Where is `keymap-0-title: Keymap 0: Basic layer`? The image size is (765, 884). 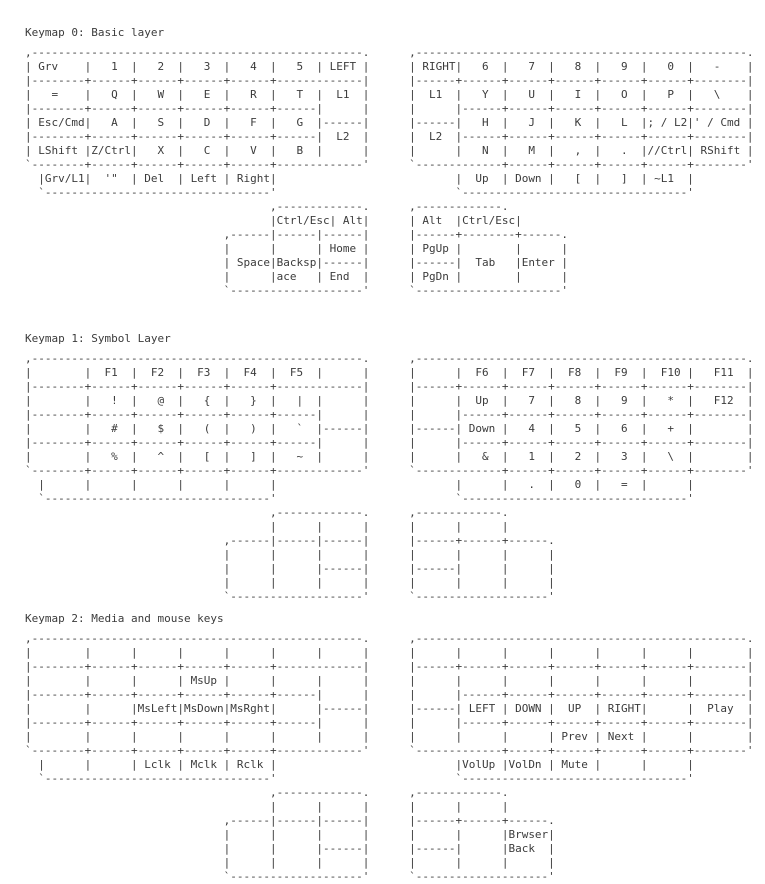
keymap-0-title: Keymap 0: Basic layer is located at coordinates (95, 32).